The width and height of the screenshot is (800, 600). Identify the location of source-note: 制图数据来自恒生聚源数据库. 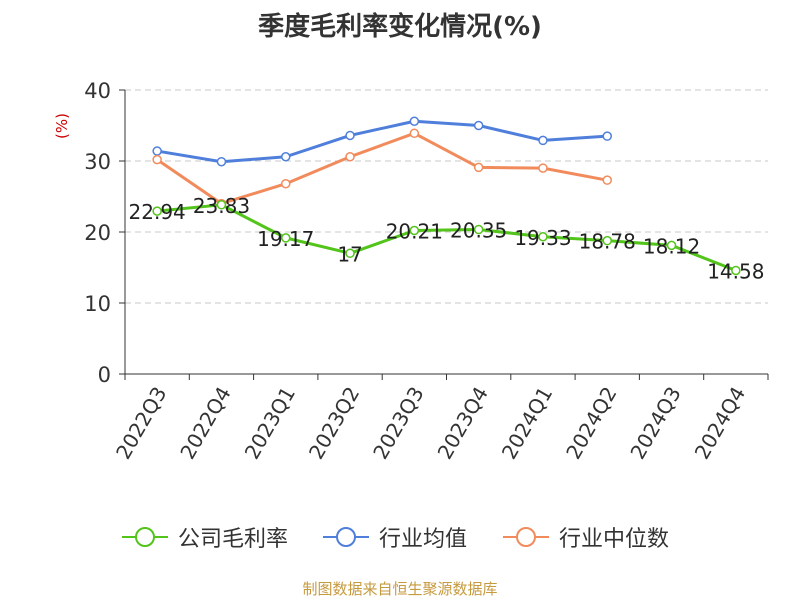
(400, 589).